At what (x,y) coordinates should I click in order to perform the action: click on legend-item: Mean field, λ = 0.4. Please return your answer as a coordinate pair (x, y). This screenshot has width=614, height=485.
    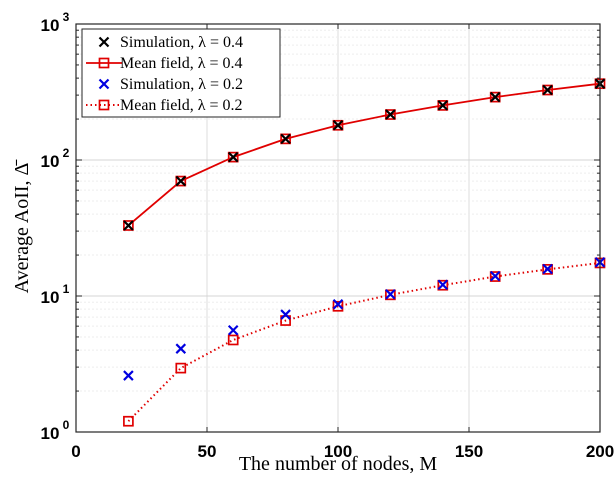
    Looking at the image, I should click on (164, 63).